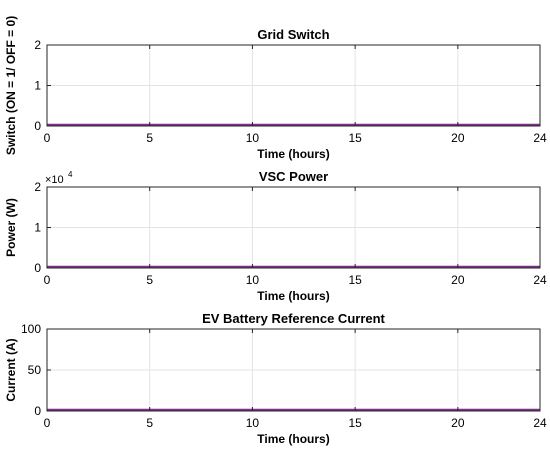 The width and height of the screenshot is (550, 453). Describe the element at coordinates (35, 370) in the screenshot. I see `y-tick-label: 50` at that location.